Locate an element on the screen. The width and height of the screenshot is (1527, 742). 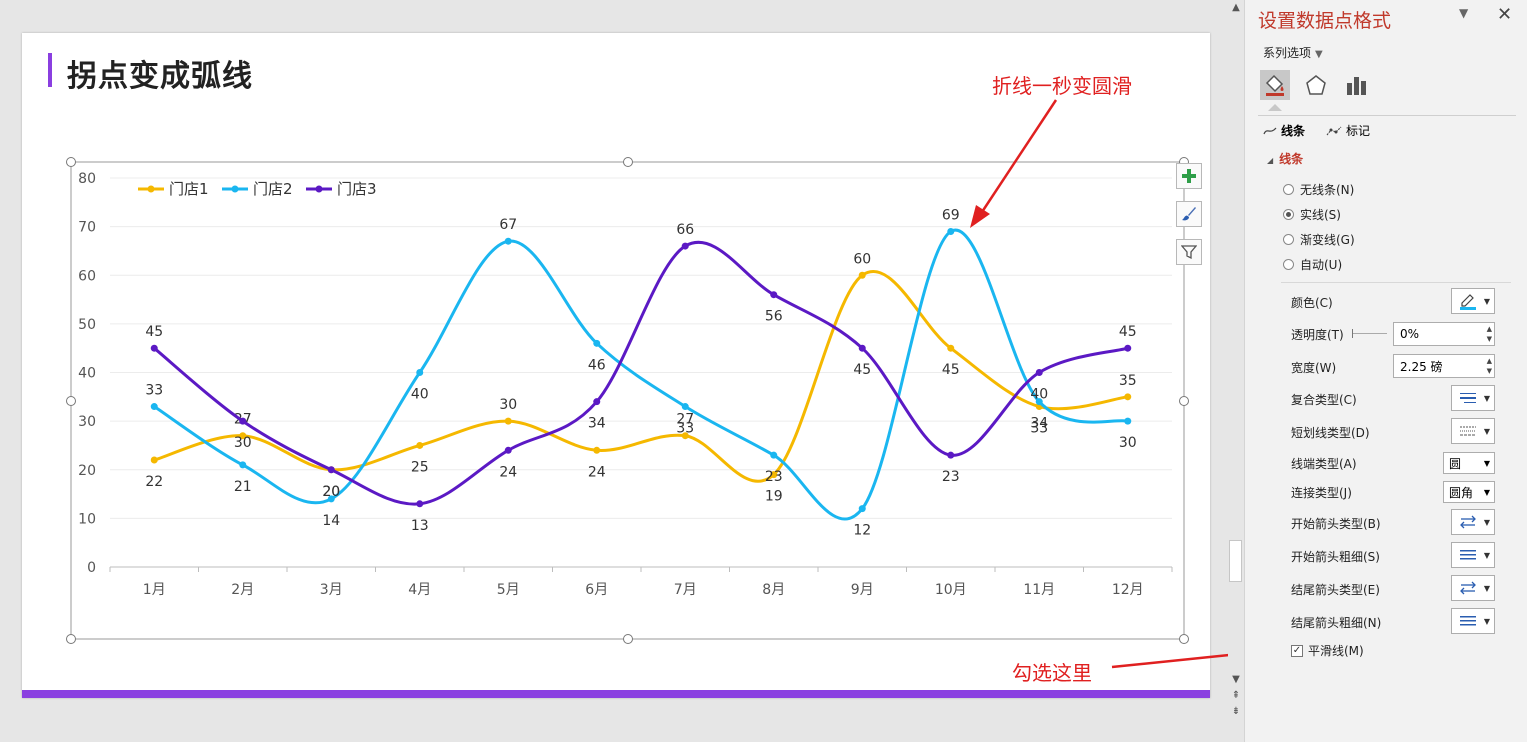
chart-elements-button is located at coordinates (1189, 176).